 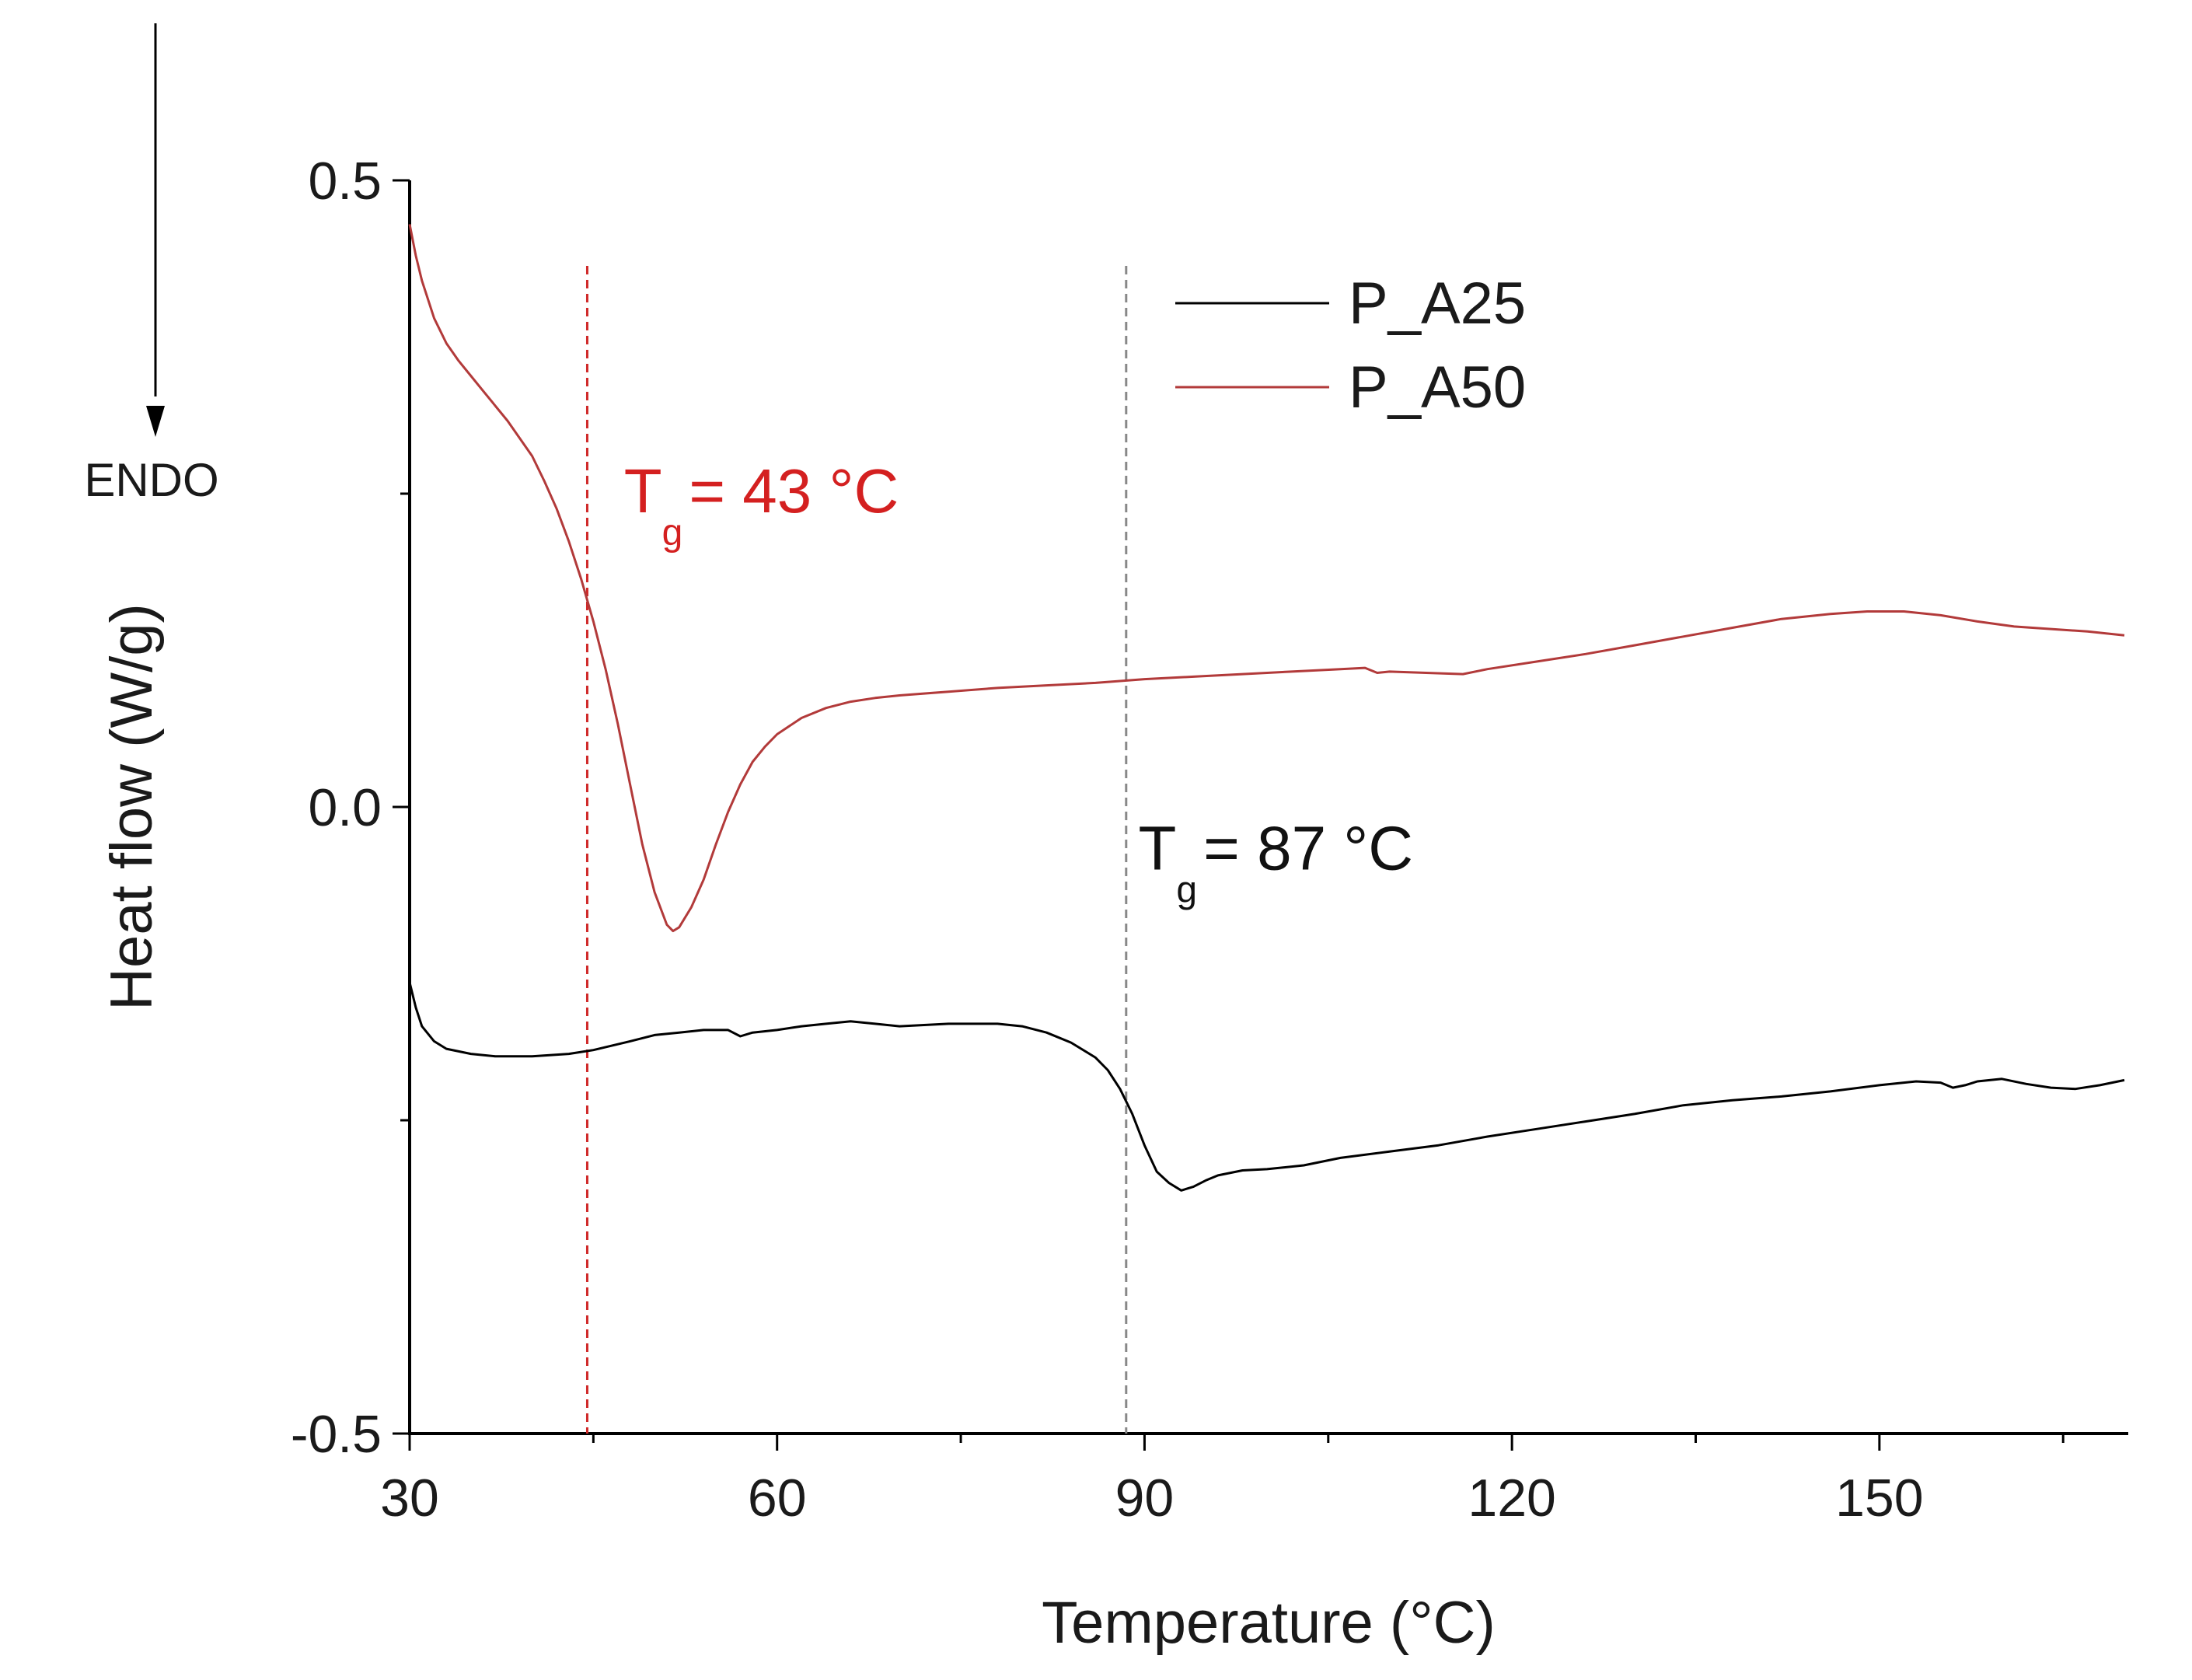 What do you see at coordinates (1269, 1623) in the screenshot?
I see `x-axis-title: Temperature (°C)` at bounding box center [1269, 1623].